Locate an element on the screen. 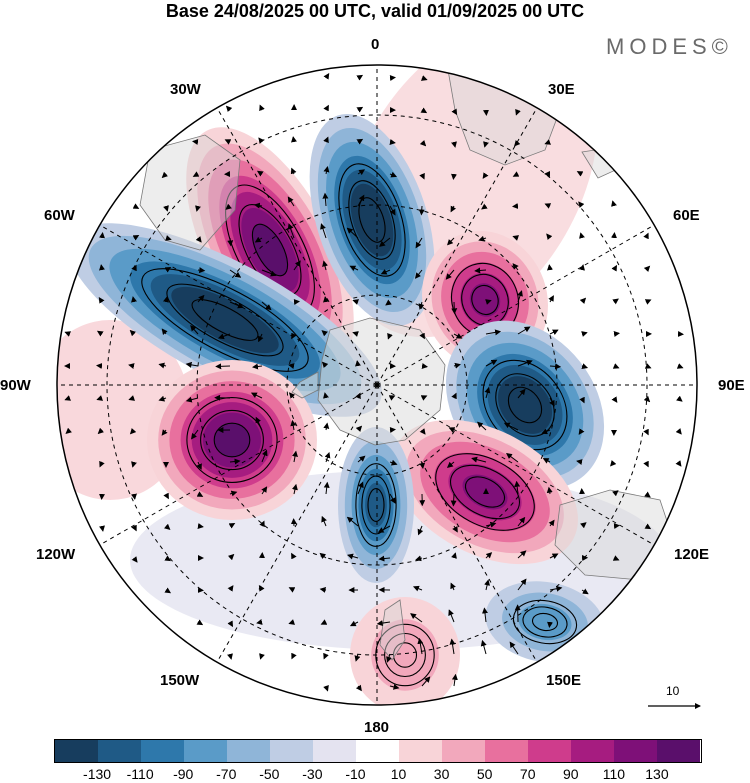 The width and height of the screenshot is (750, 783). lon-label-180: 180 is located at coordinates (377, 727).